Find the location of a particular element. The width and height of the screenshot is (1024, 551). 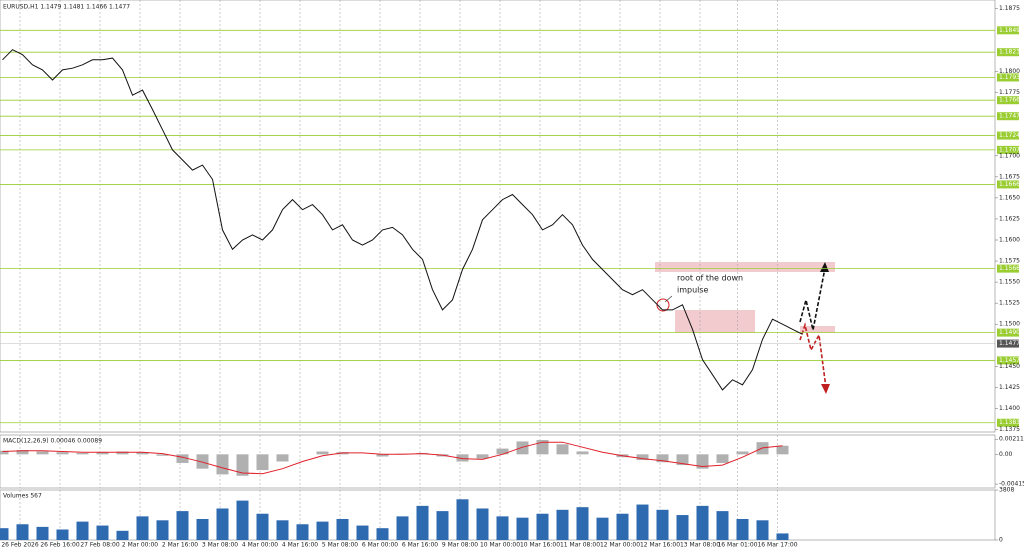

panel-title: MACD(12,26,9) 0.00046 0.00089 is located at coordinates (52, 441).